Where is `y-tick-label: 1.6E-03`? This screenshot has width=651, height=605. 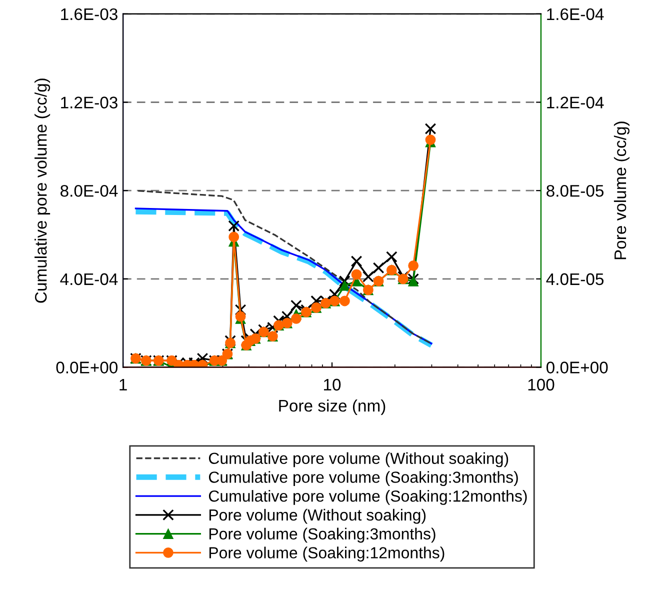
y-tick-label: 1.6E-03 is located at coordinates (89, 14).